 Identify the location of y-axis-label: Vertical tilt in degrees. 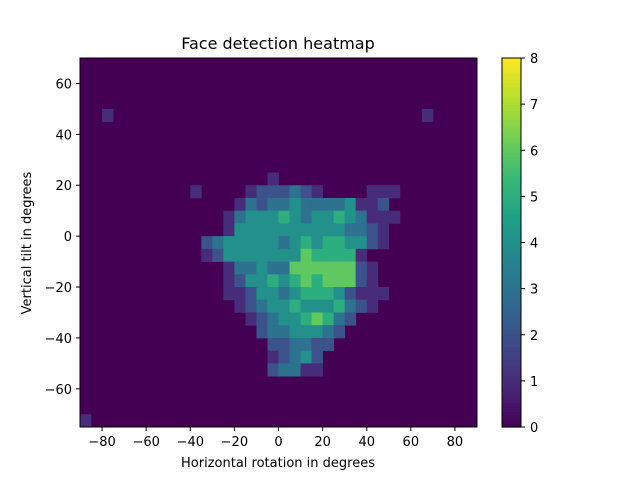
(27, 242).